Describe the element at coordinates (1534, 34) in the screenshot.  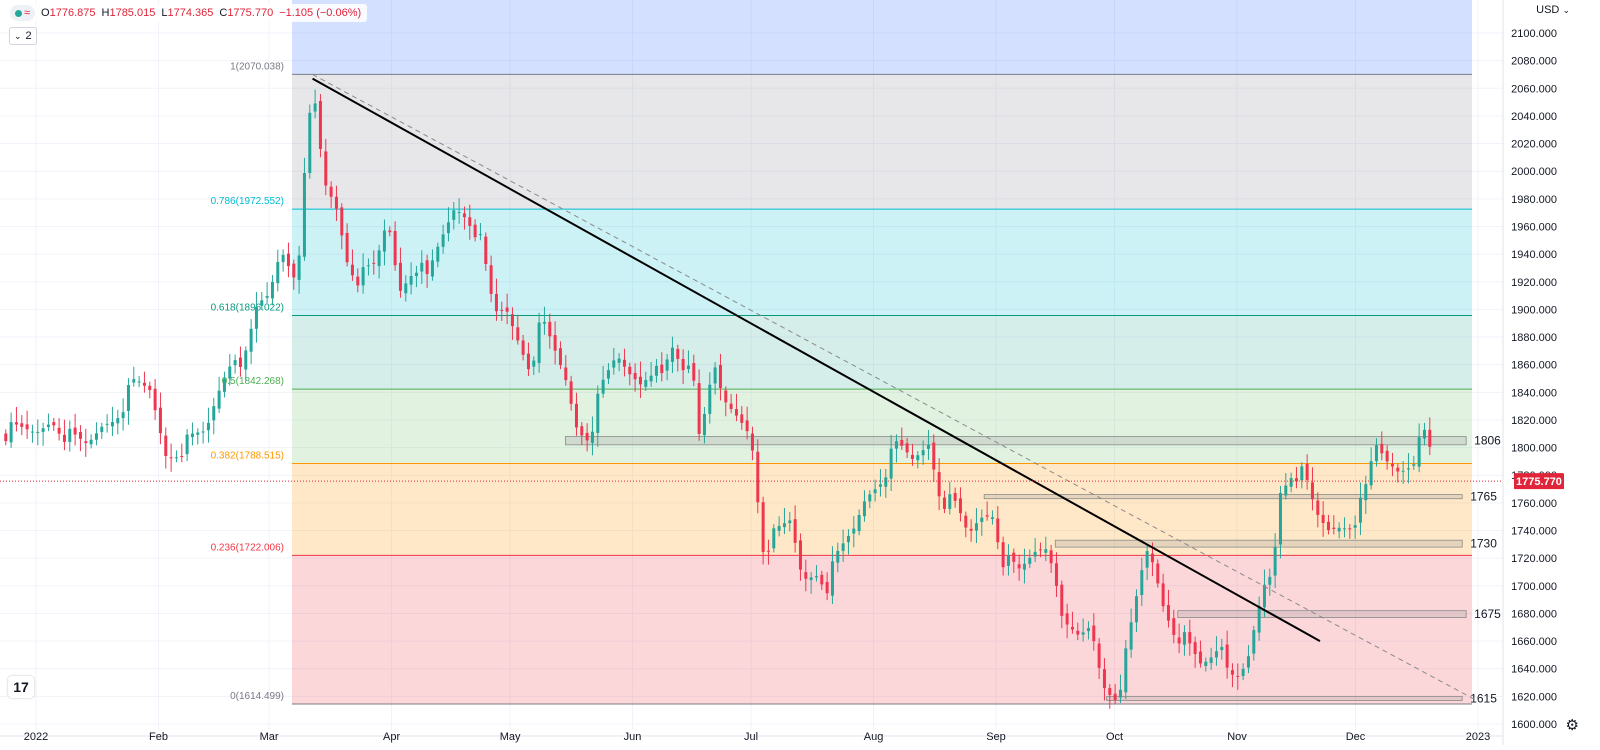
I see `price-tick-label: 2100.000` at that location.